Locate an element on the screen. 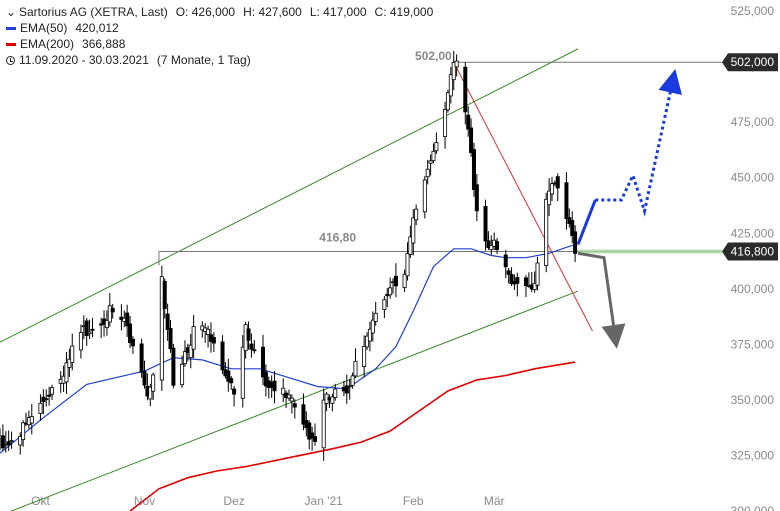 This screenshot has width=780, height=511. y-tick-label: 300,000 is located at coordinates (753, 507).